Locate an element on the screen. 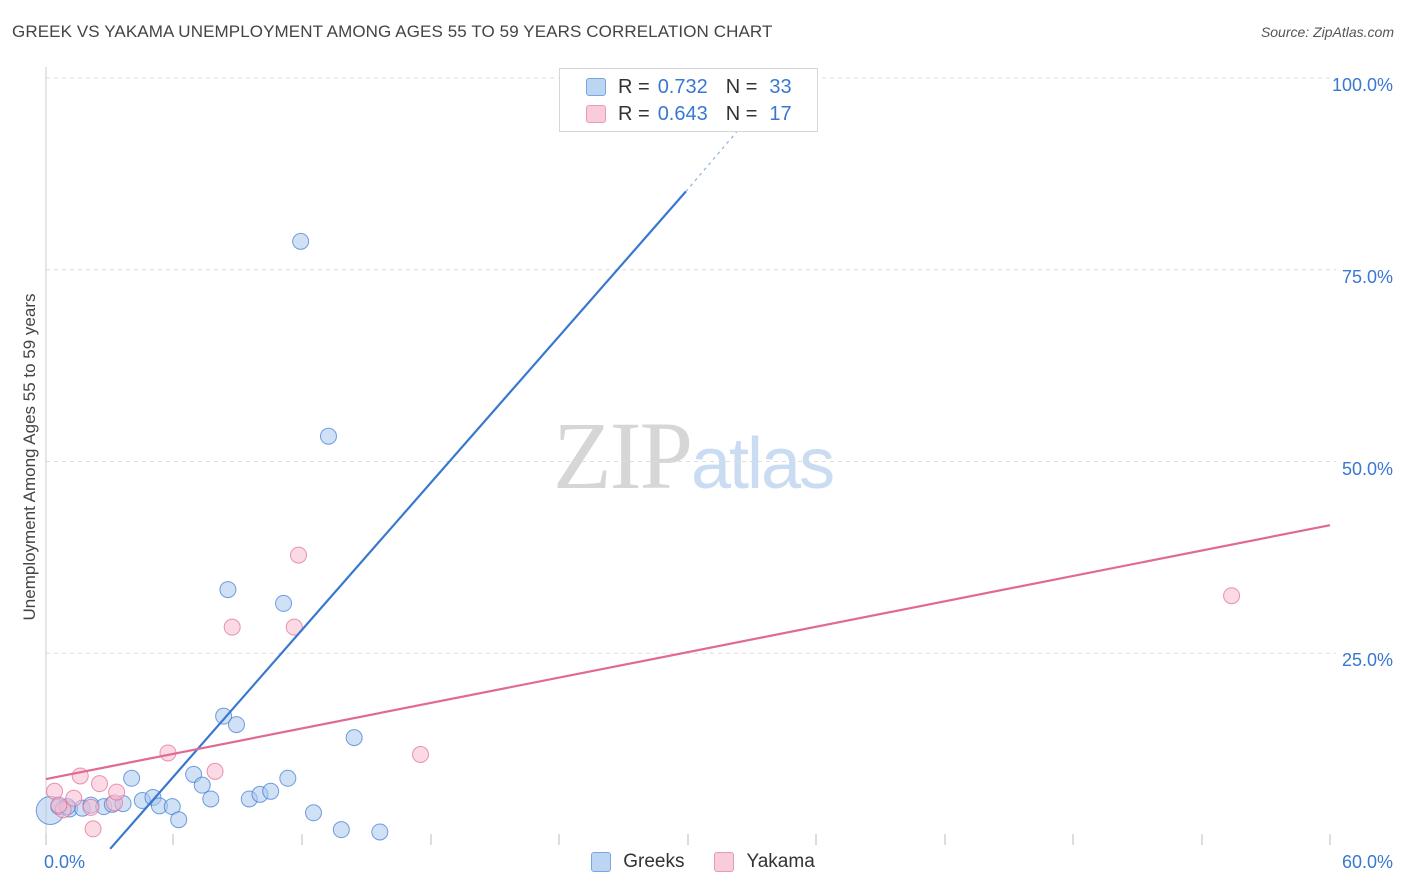  legend-row-greeks: R = 0.732 N = 33 is located at coordinates (689, 87).